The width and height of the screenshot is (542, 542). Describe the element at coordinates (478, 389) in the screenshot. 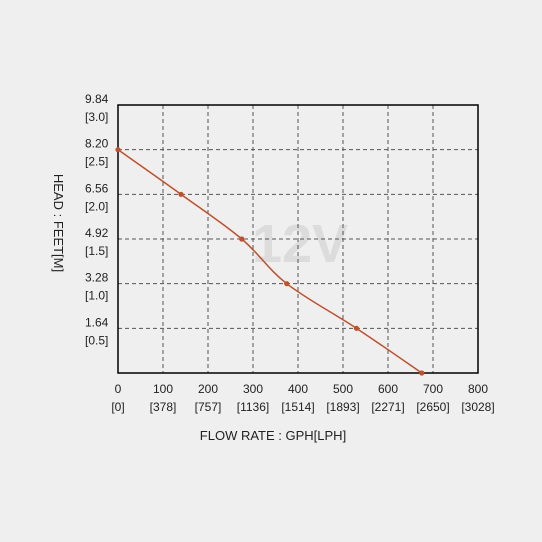

I see `x-tick-label: 800` at that location.